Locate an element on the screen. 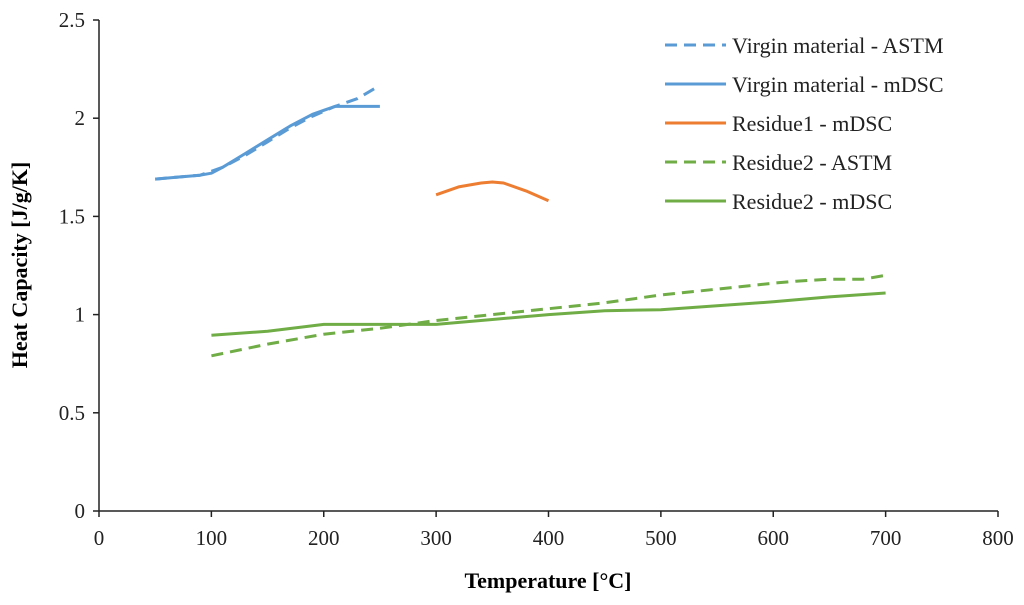 The width and height of the screenshot is (1024, 605). x-axis-title: Temperature [°C] is located at coordinates (547, 580).